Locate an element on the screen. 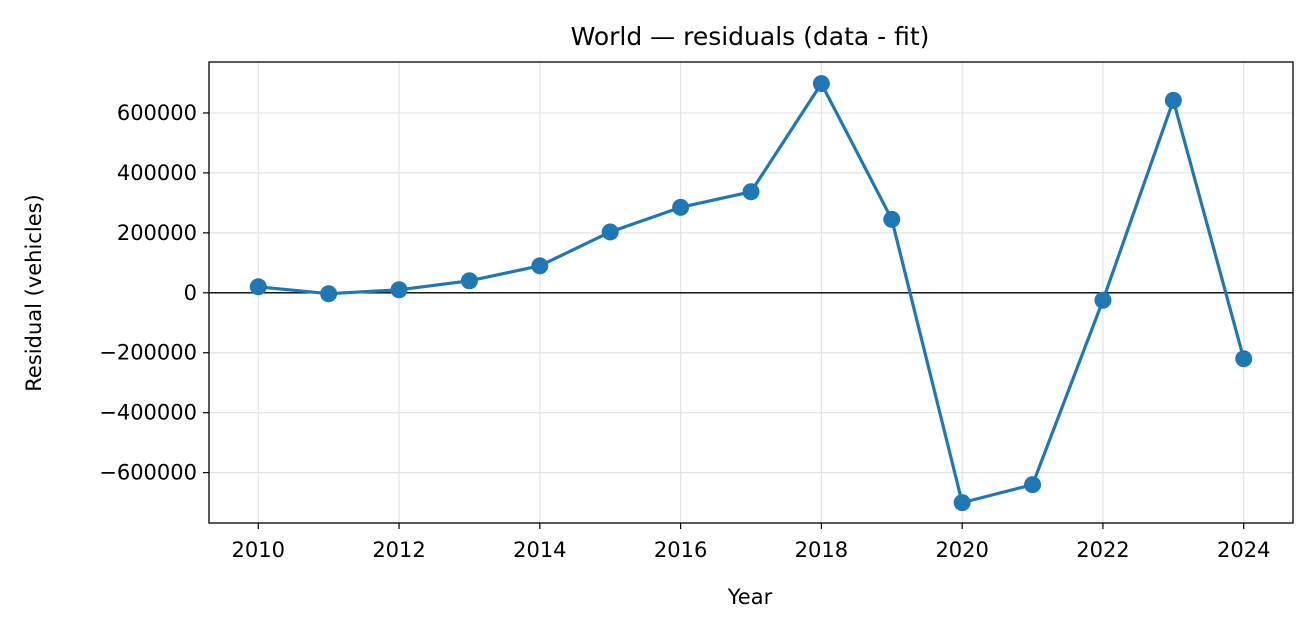 The width and height of the screenshot is (1313, 631). y-tick-label: −200000 is located at coordinates (148, 353).